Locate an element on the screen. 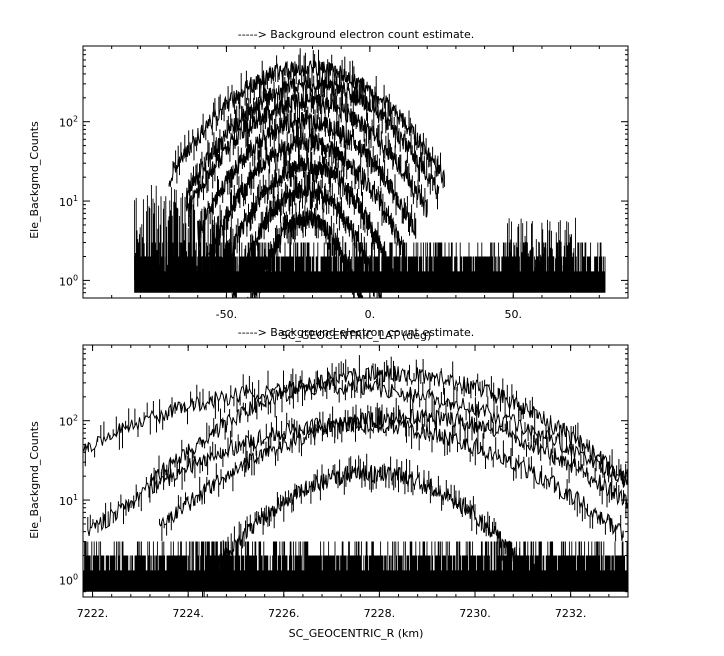  x-tick-label-0: -50. is located at coordinates (226, 314).